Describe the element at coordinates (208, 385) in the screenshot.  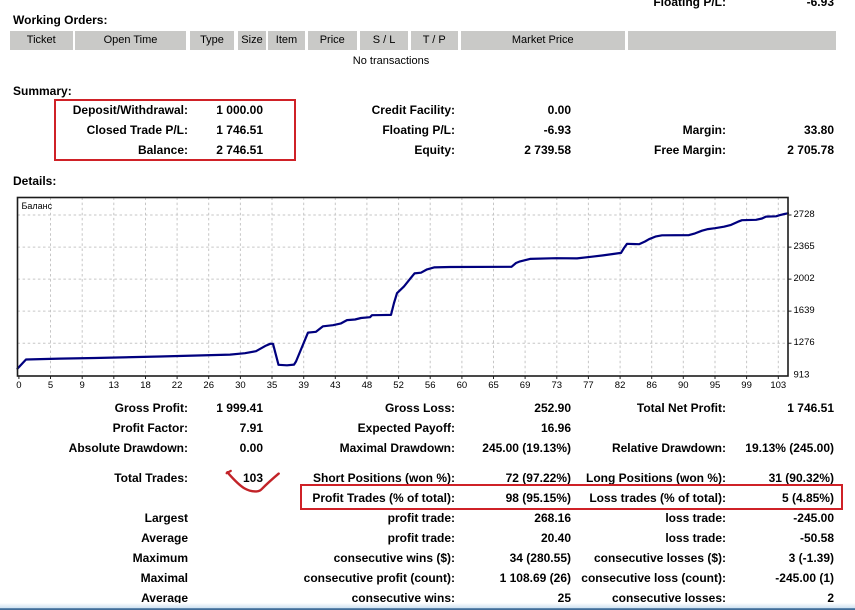
I see `svg-text: 26` at that location.